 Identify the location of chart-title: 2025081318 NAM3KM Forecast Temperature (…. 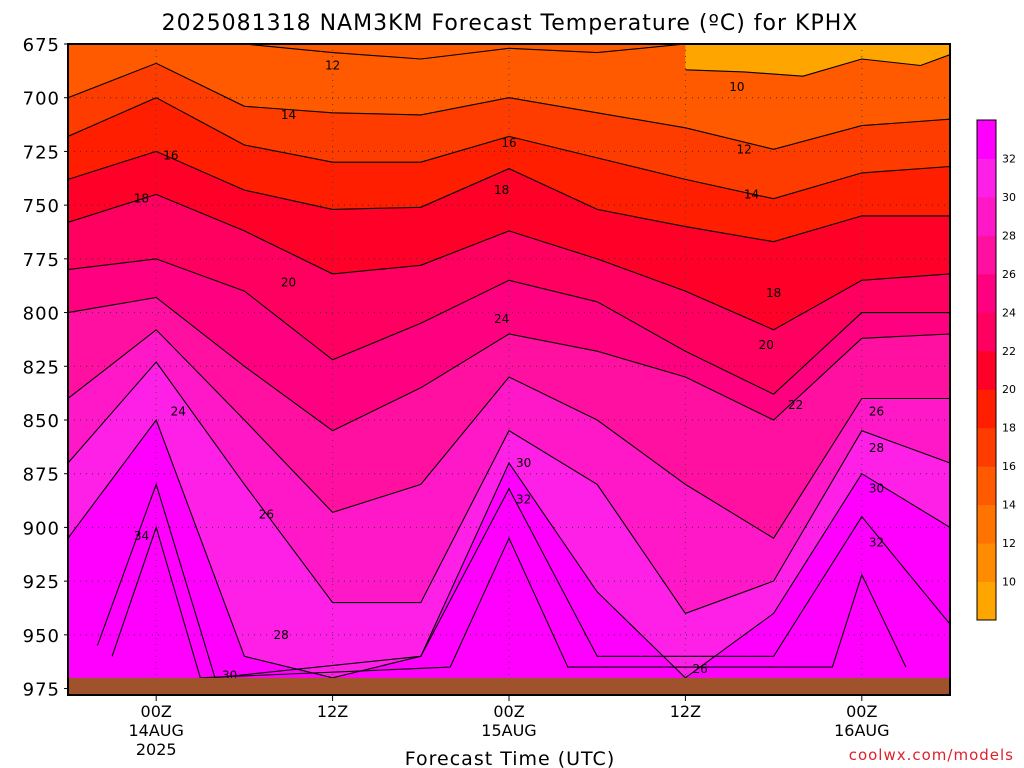
(510, 23).